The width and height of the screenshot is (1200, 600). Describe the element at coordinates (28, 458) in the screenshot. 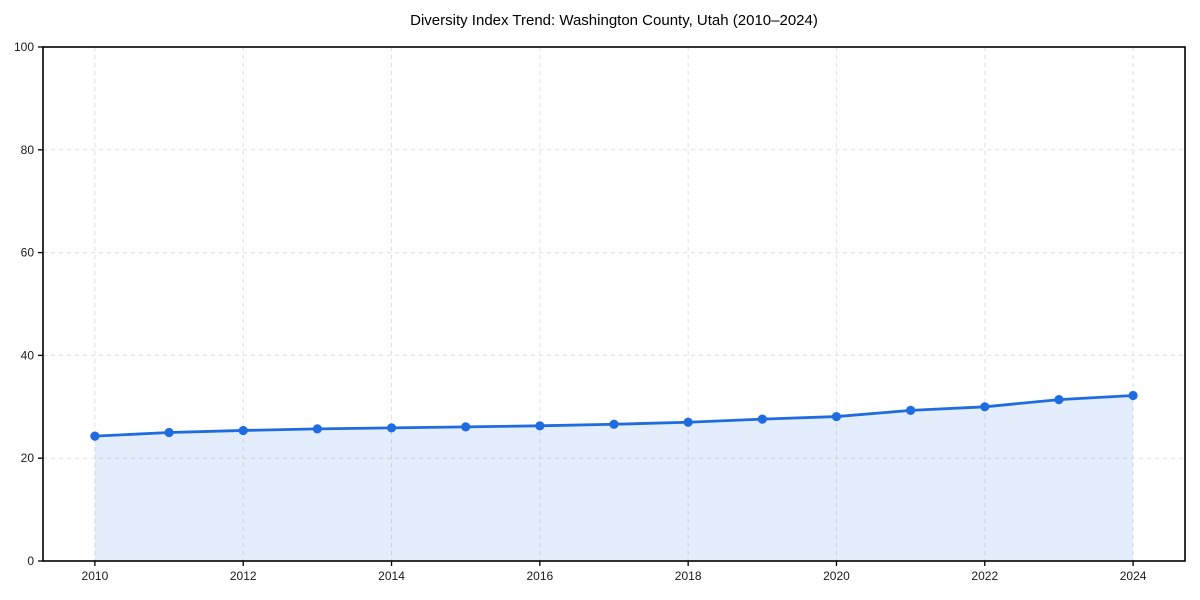

I see `y-tick-label: 20` at that location.